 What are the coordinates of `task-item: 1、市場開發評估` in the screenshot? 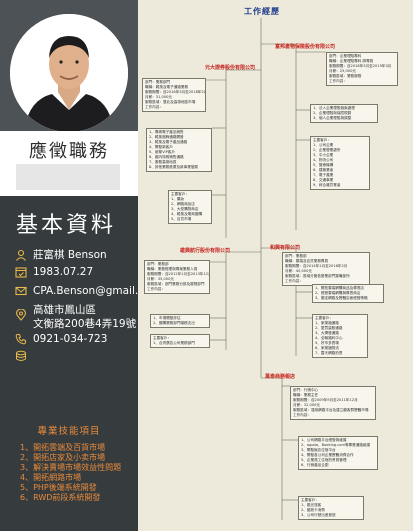 It's located at (167, 318).